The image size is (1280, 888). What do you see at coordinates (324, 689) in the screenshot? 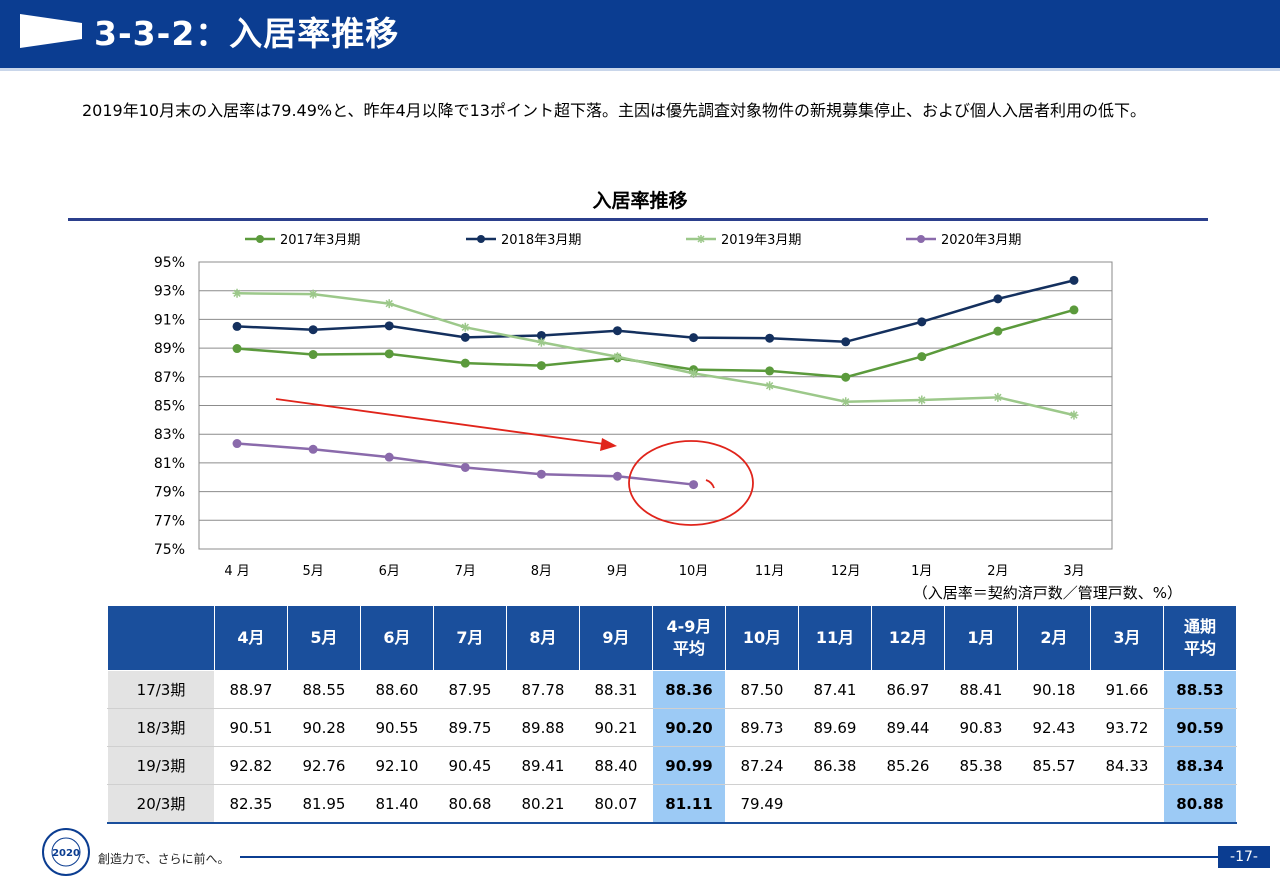
I see `value-cell: 88.55` at bounding box center [324, 689].